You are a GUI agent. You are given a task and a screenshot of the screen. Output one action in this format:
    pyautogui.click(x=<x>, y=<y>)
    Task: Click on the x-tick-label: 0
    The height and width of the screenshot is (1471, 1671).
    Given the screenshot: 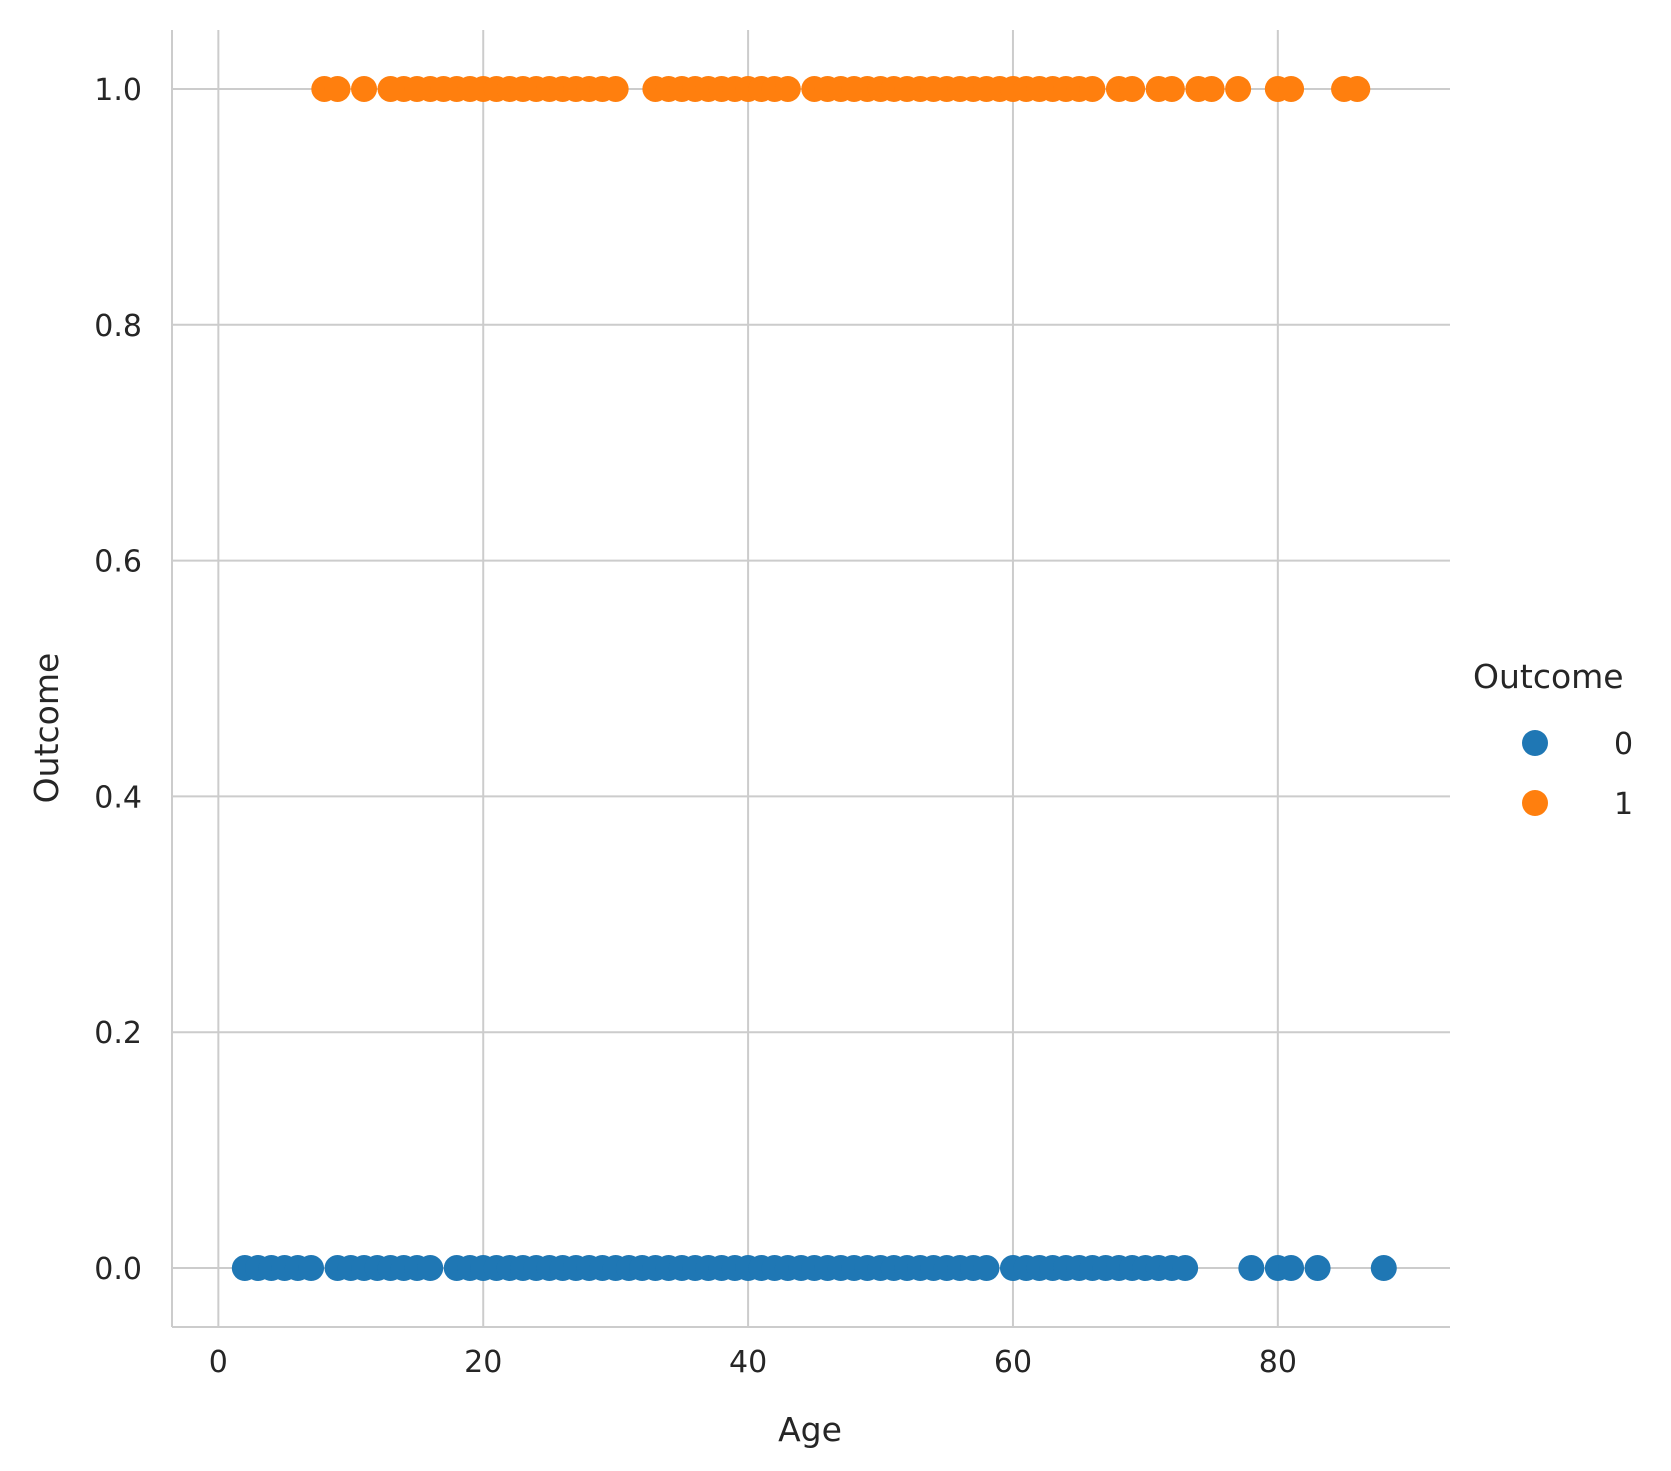 What is the action you would take?
    pyautogui.click(x=218, y=1362)
    